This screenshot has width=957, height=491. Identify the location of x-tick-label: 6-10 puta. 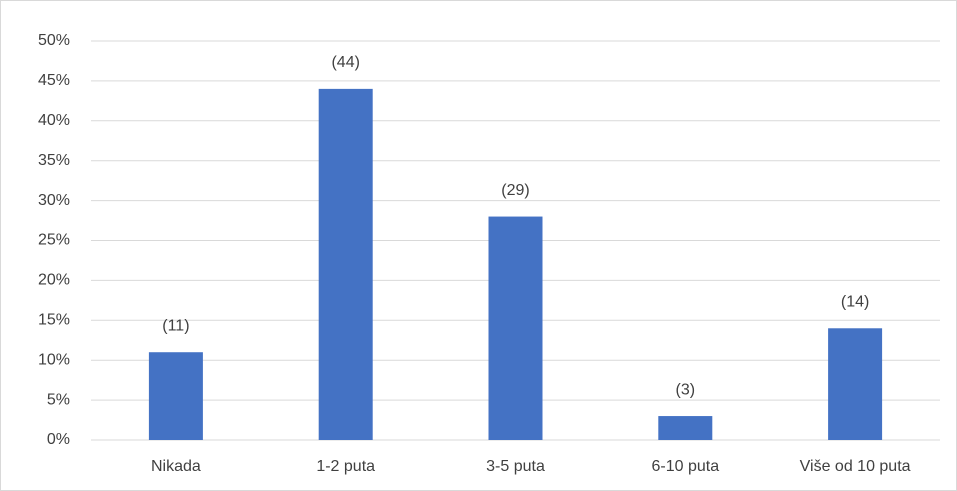
(685, 466).